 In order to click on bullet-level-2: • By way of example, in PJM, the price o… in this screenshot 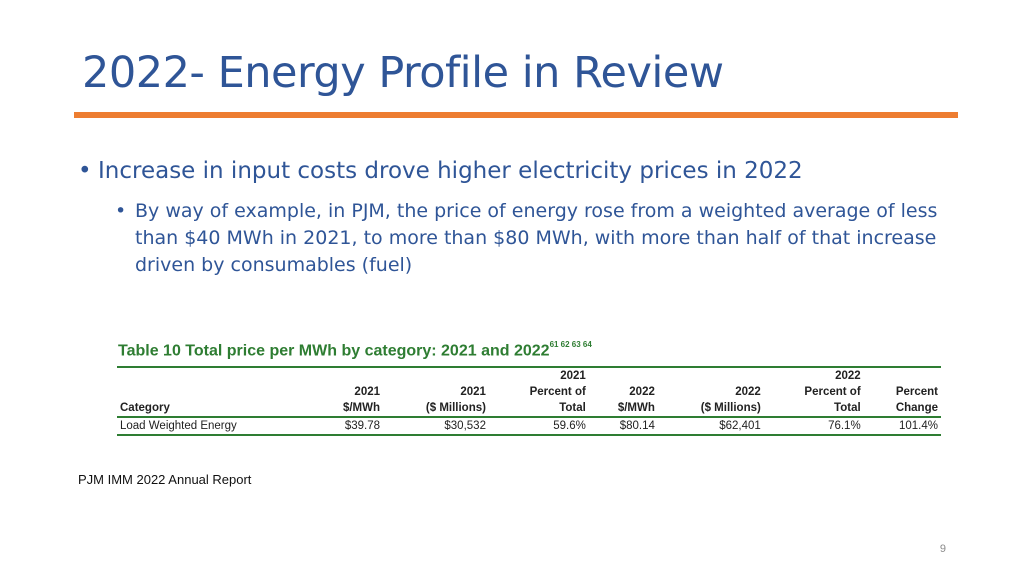, I will do `click(530, 238)`.